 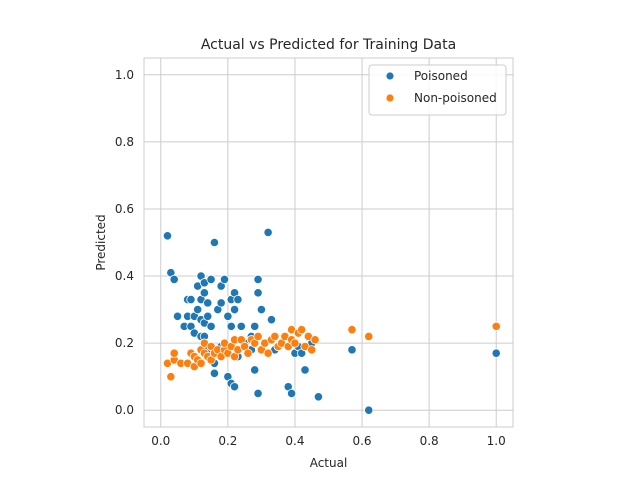 I want to click on y-tick-label: 0.0, so click(x=124, y=410).